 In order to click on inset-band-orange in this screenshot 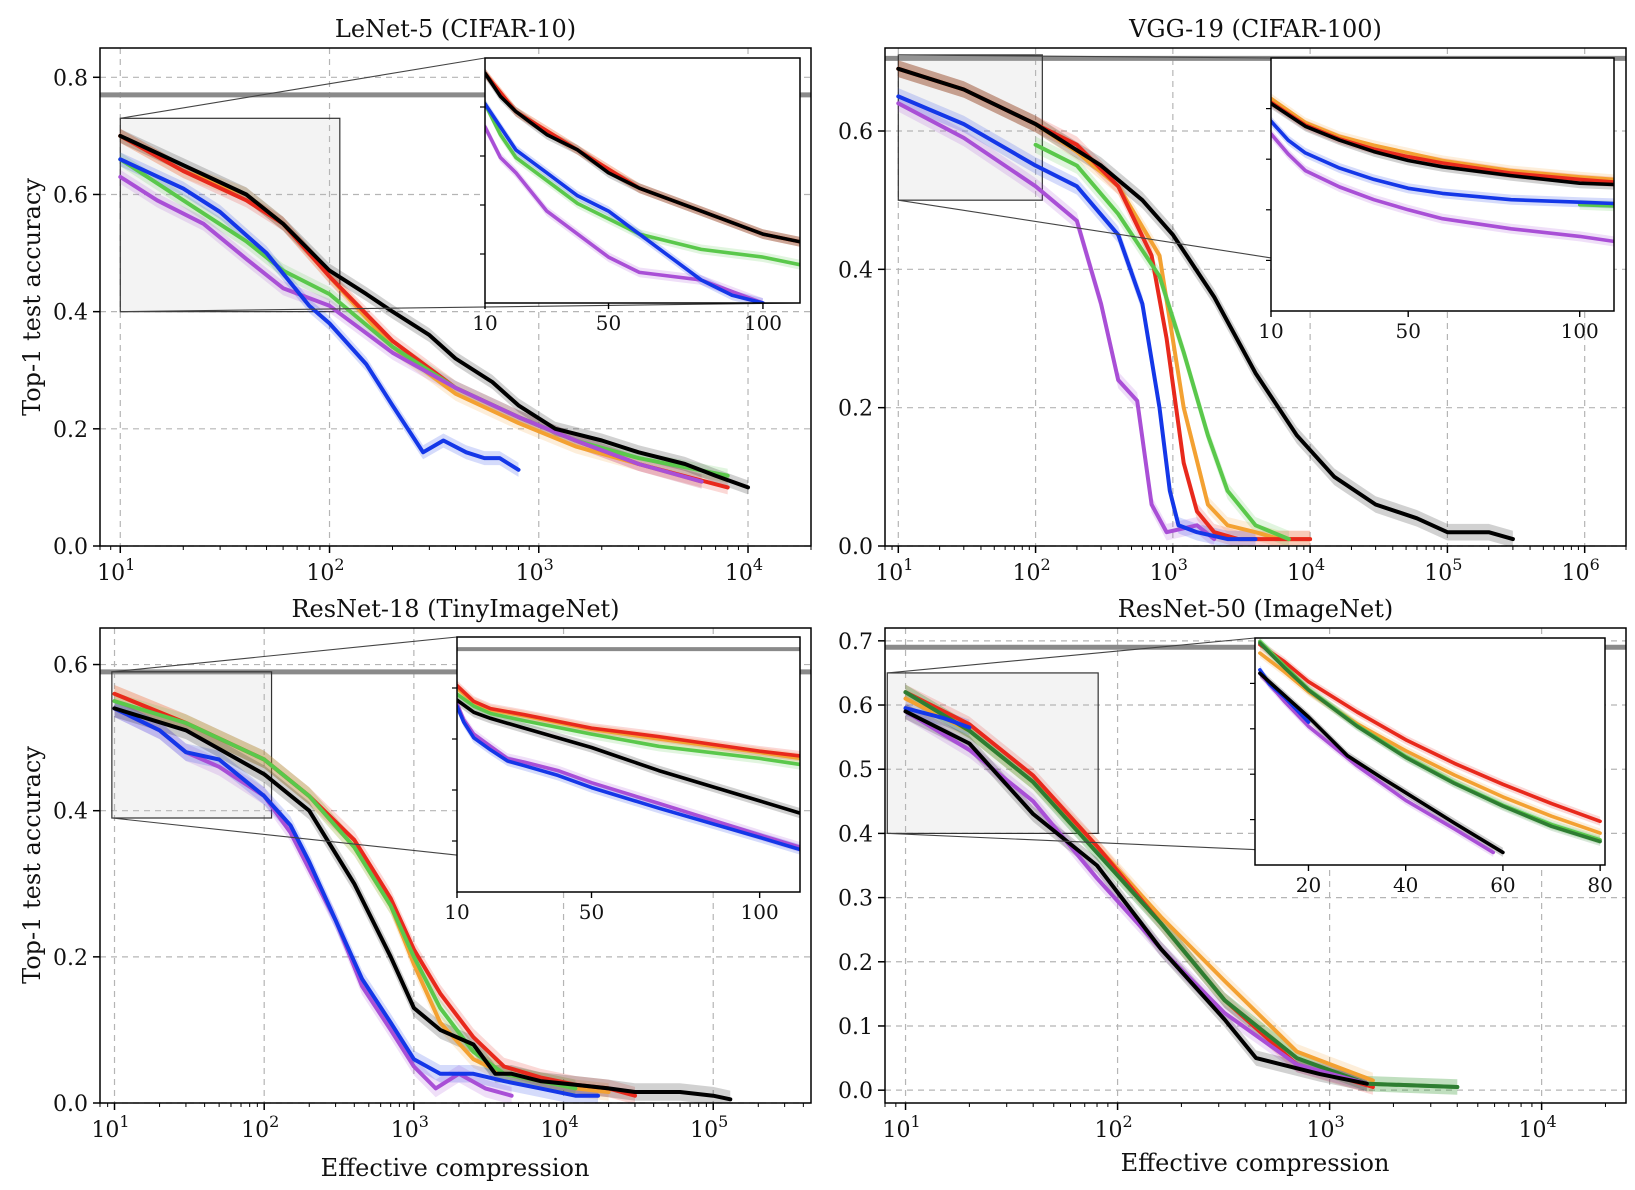, I will do `click(1430, 743)`.